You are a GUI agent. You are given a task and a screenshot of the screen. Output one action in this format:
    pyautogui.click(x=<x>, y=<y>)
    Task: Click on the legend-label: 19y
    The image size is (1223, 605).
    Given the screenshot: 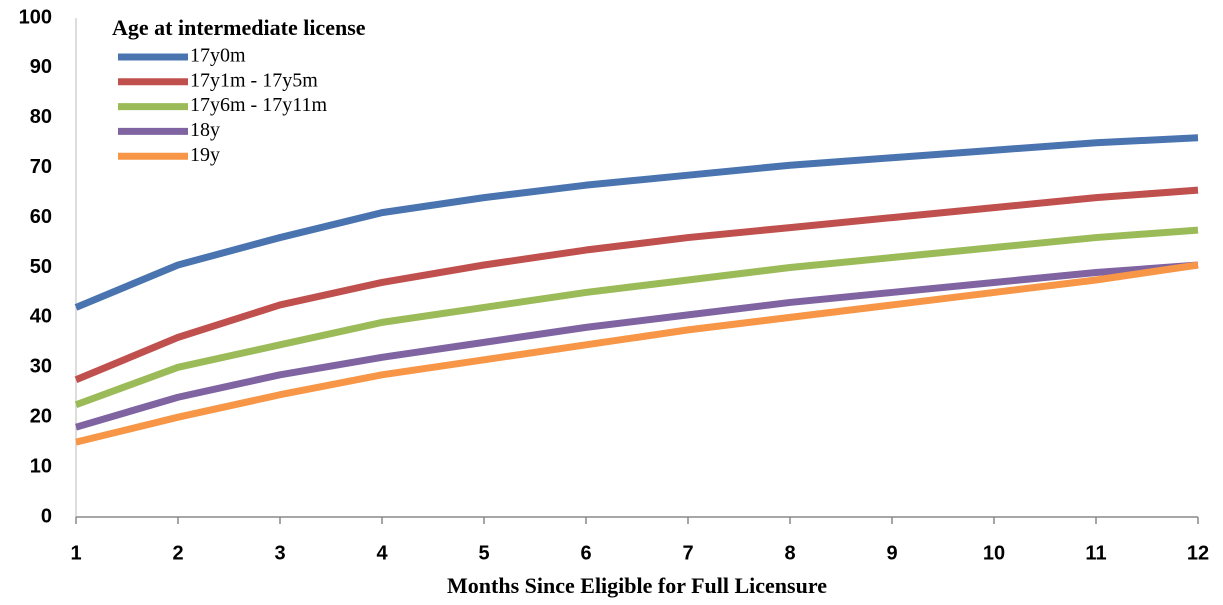 What is the action you would take?
    pyautogui.click(x=205, y=155)
    